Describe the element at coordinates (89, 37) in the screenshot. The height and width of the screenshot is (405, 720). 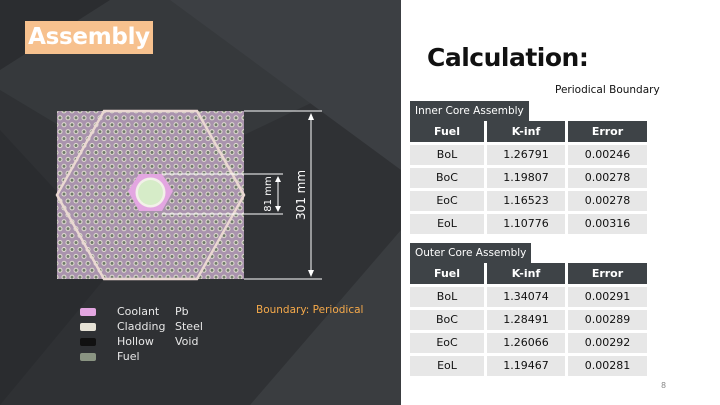
I see `slide-title: Assembly` at that location.